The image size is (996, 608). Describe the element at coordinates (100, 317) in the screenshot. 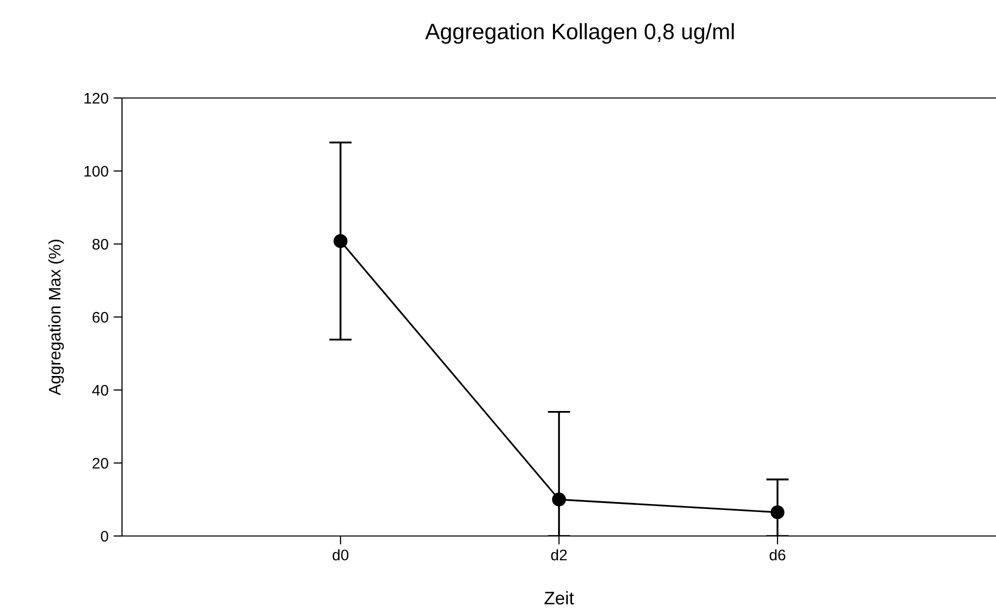

I see `y-tick-label: 60` at that location.